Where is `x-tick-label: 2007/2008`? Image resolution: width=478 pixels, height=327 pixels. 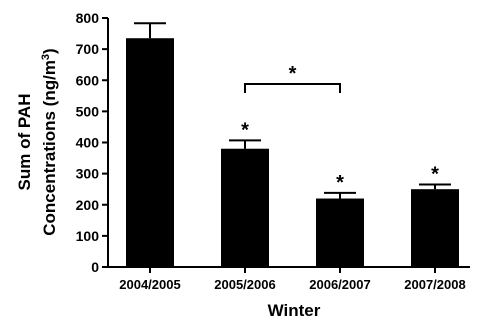
x-tick-label: 2007/2008 is located at coordinates (434, 284).